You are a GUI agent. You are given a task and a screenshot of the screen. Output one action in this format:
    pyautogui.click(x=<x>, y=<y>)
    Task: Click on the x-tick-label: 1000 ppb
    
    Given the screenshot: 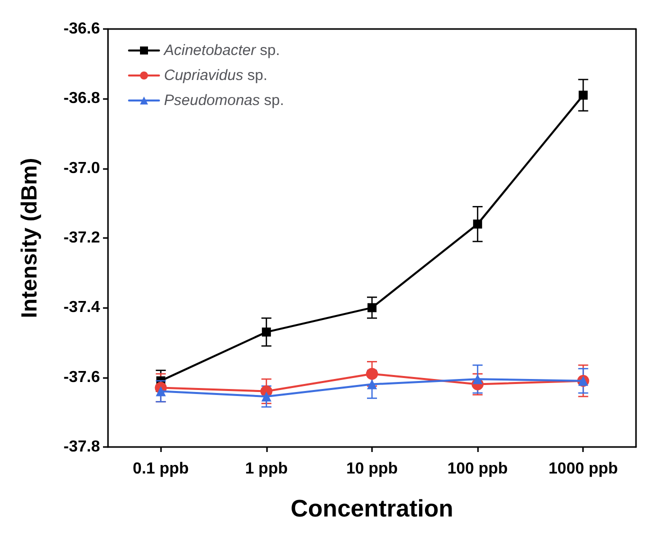 What is the action you would take?
    pyautogui.click(x=583, y=469)
    